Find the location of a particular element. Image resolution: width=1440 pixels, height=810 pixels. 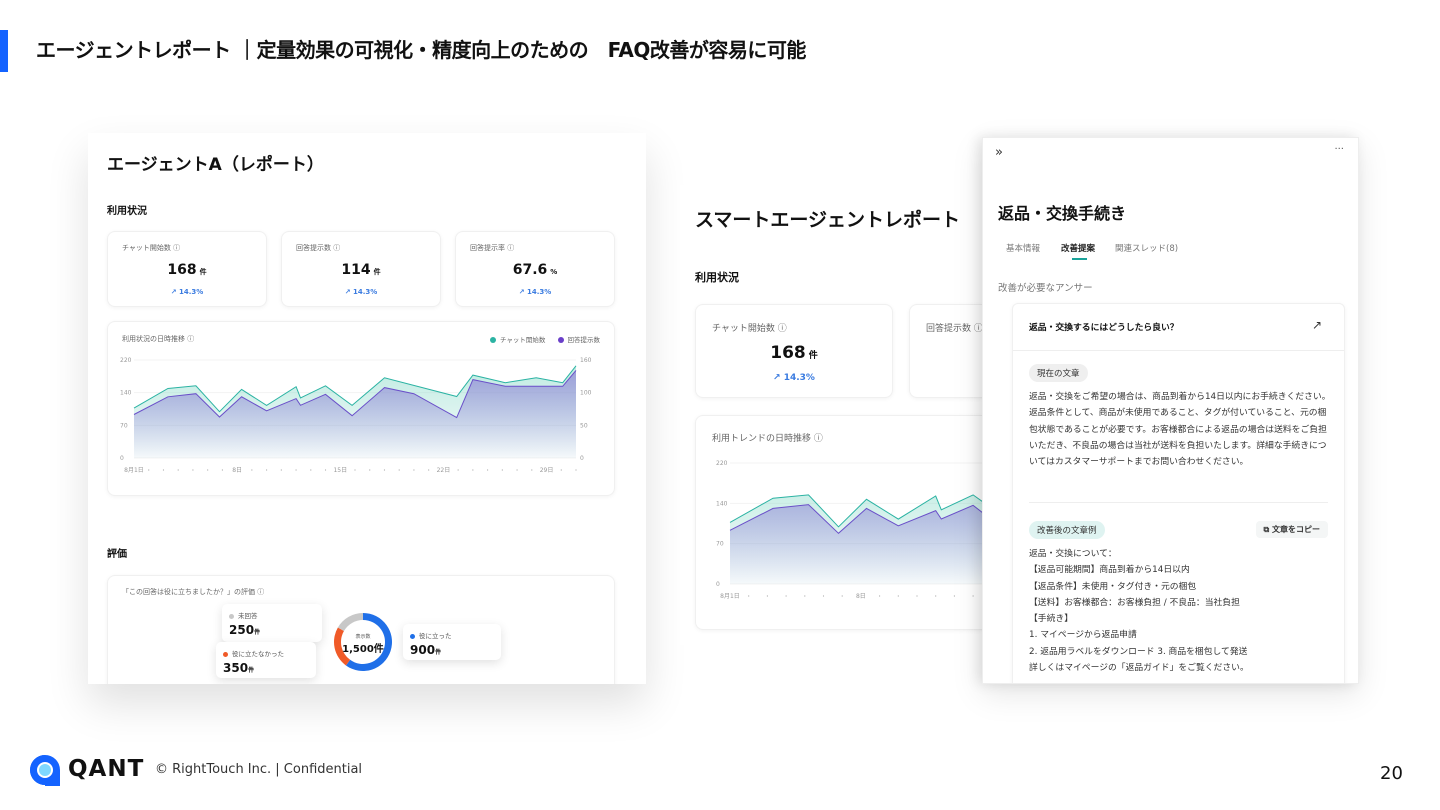

legend-dot-blue is located at coordinates (412, 636).